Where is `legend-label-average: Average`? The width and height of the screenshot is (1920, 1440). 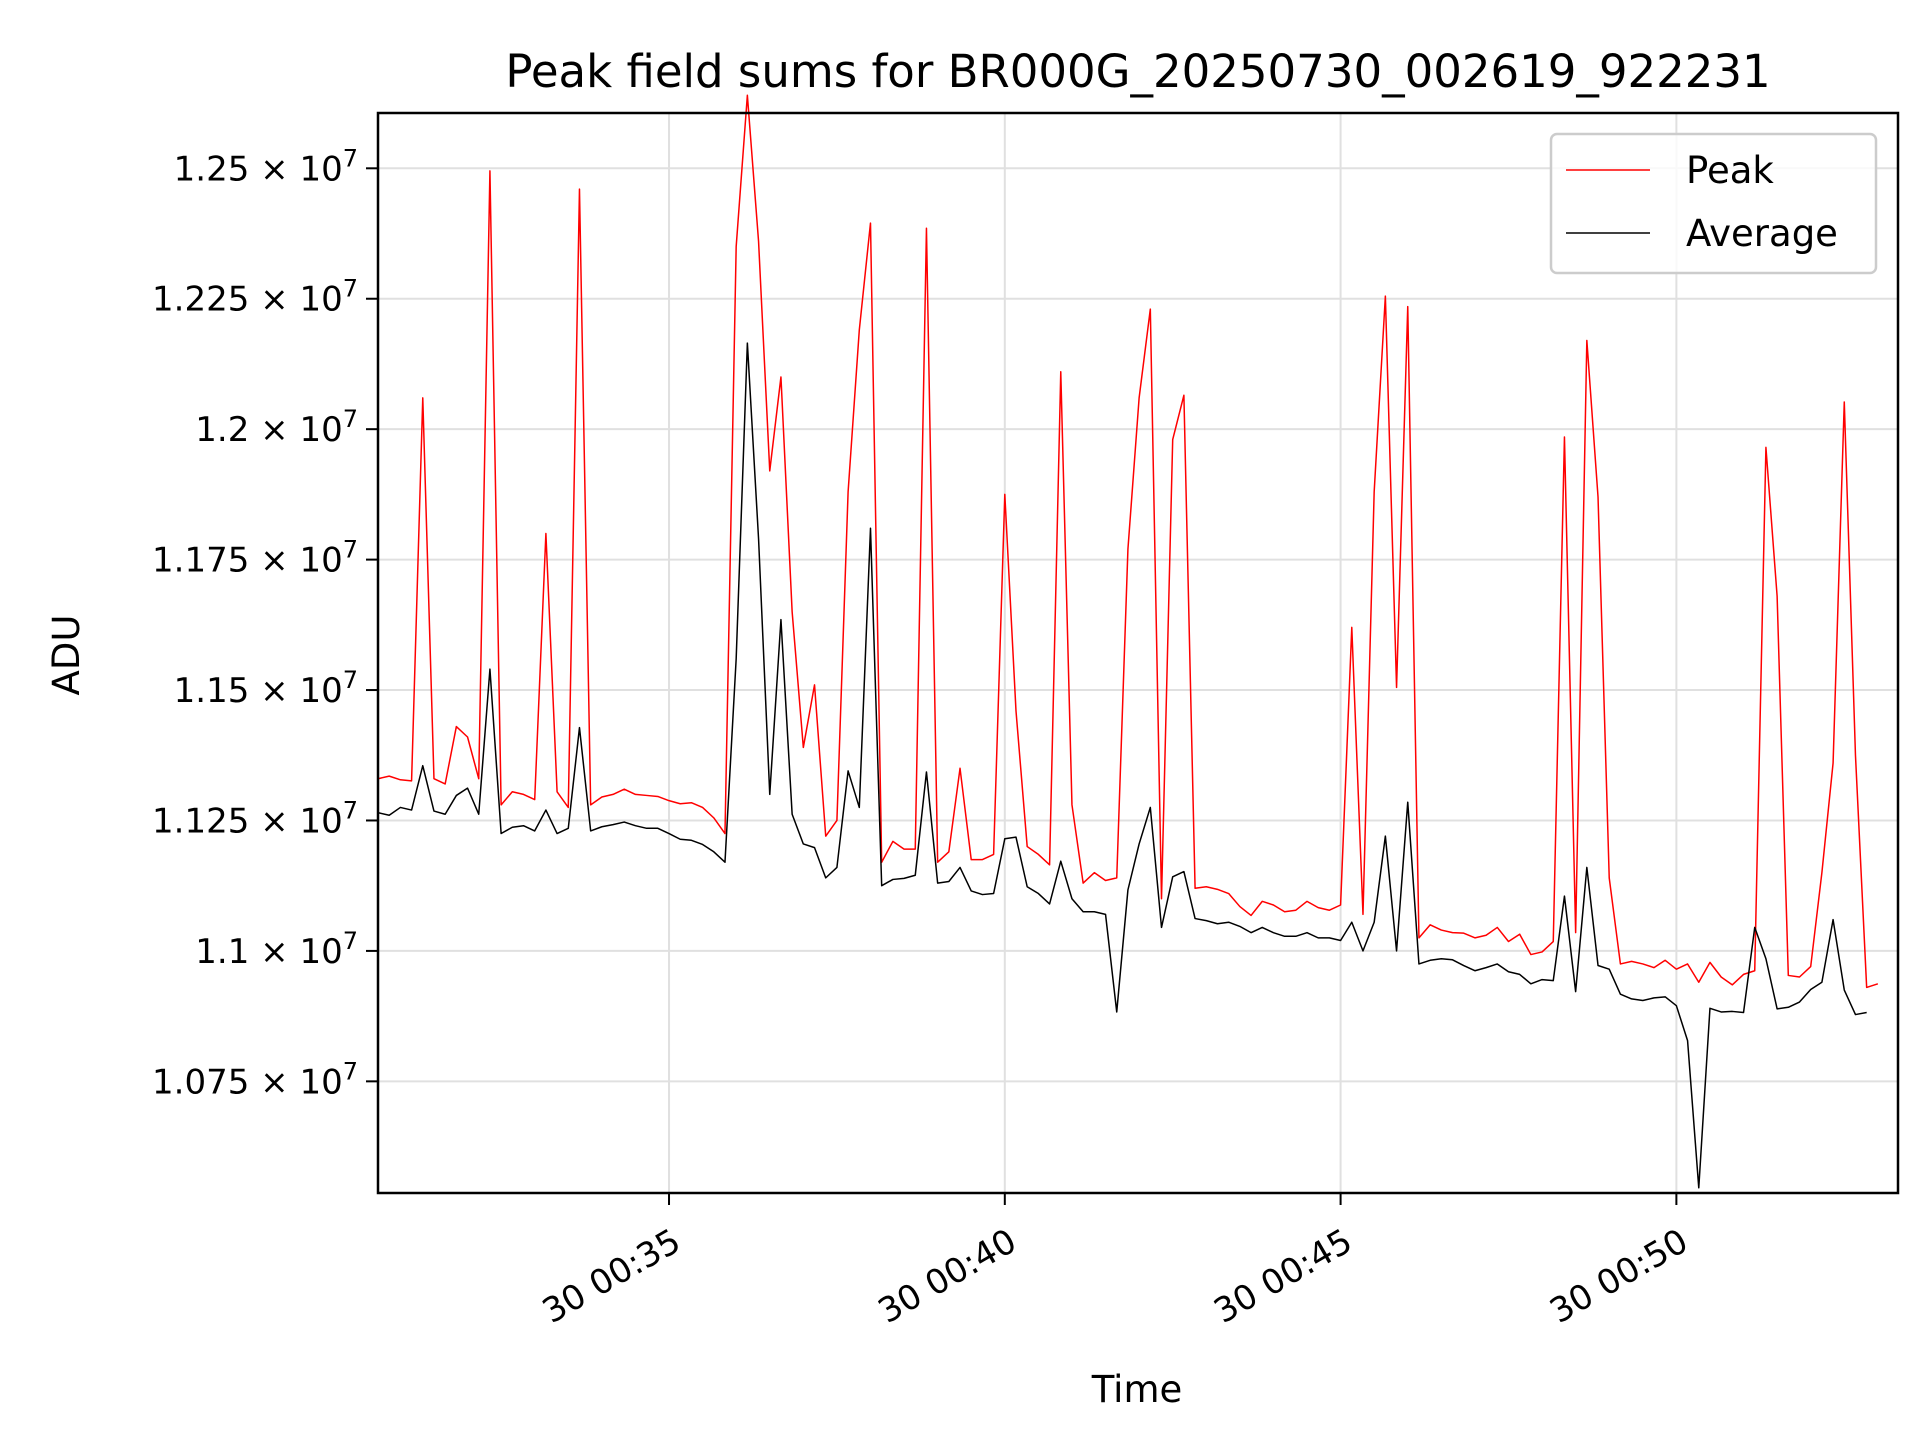
legend-label-average: Average is located at coordinates (1762, 233).